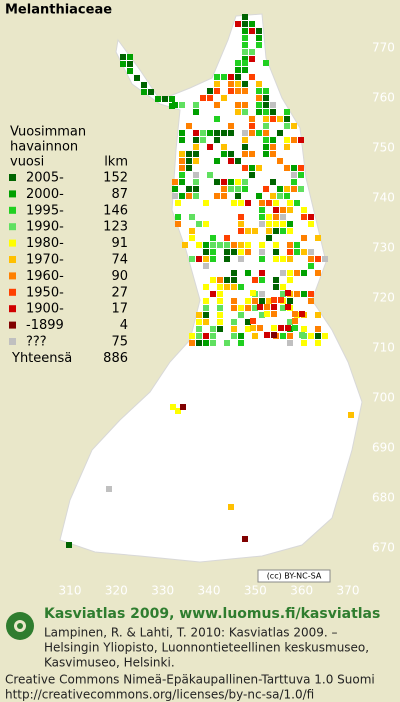 The height and width of the screenshot is (702, 400). Describe the element at coordinates (70, 591) in the screenshot. I see `x-tick-label: 310` at that location.